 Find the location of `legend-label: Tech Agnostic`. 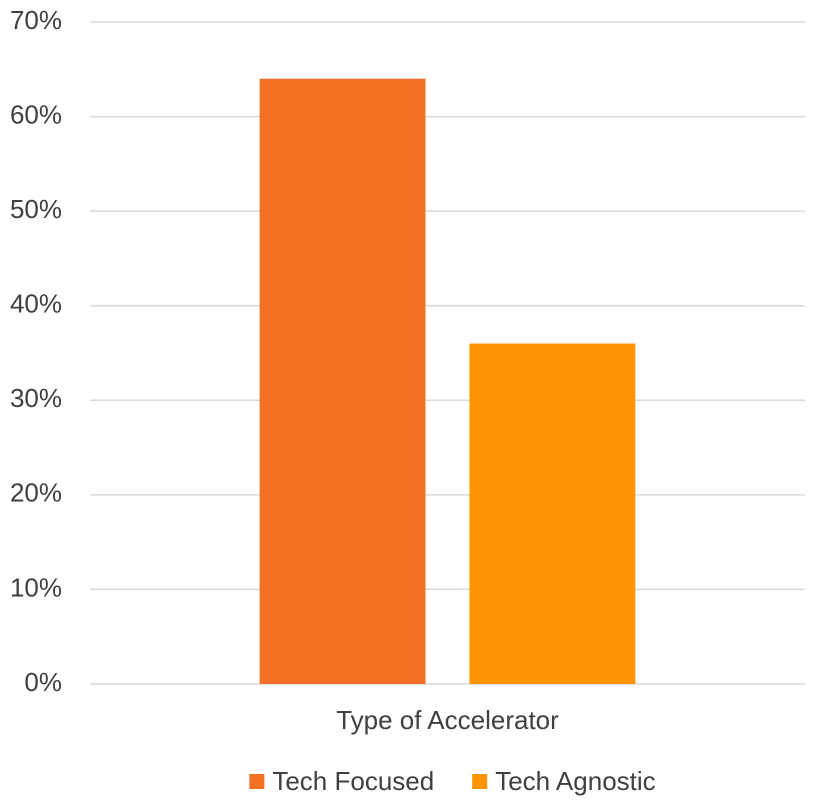

legend-label: Tech Agnostic is located at coordinates (575, 781).